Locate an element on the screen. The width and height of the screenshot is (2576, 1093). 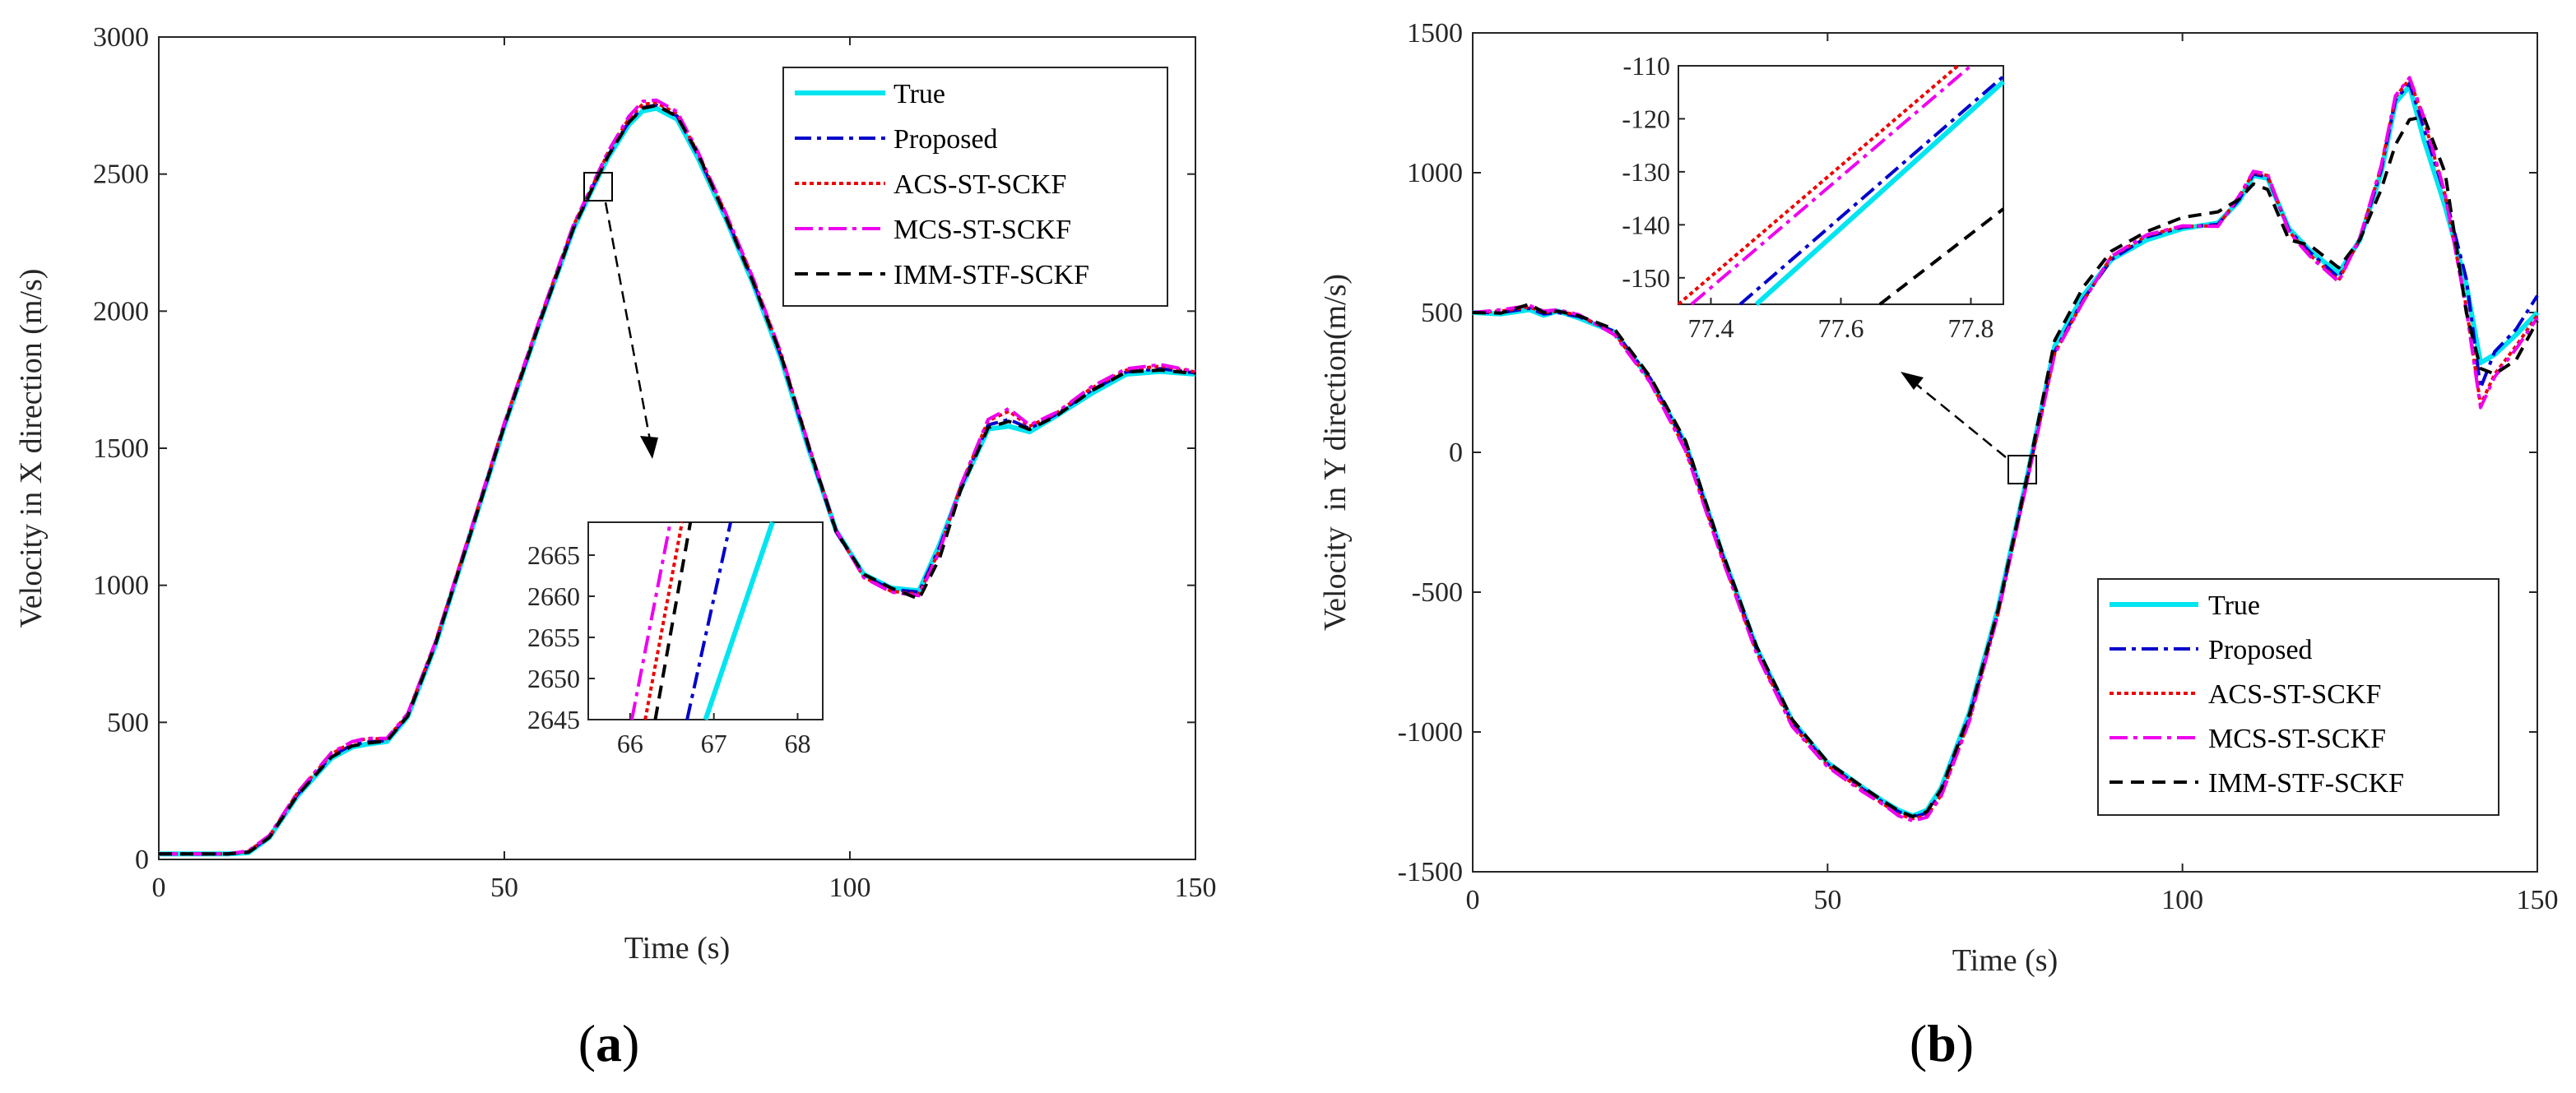
panel-a-zoom-arrowhead is located at coordinates (649, 447).